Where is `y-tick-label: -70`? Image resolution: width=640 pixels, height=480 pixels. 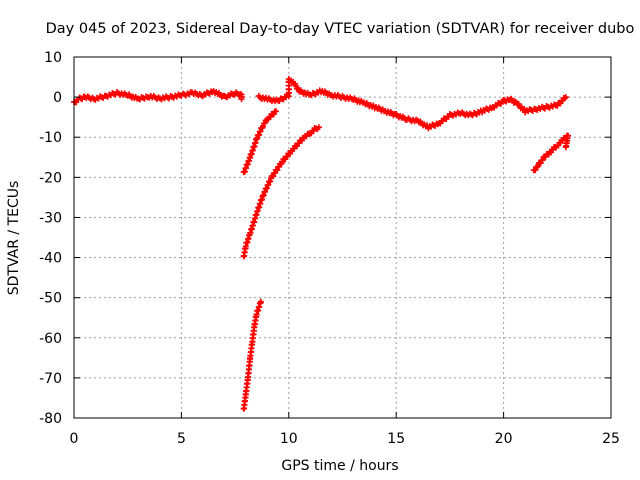
y-tick-label: -70 is located at coordinates (50, 379).